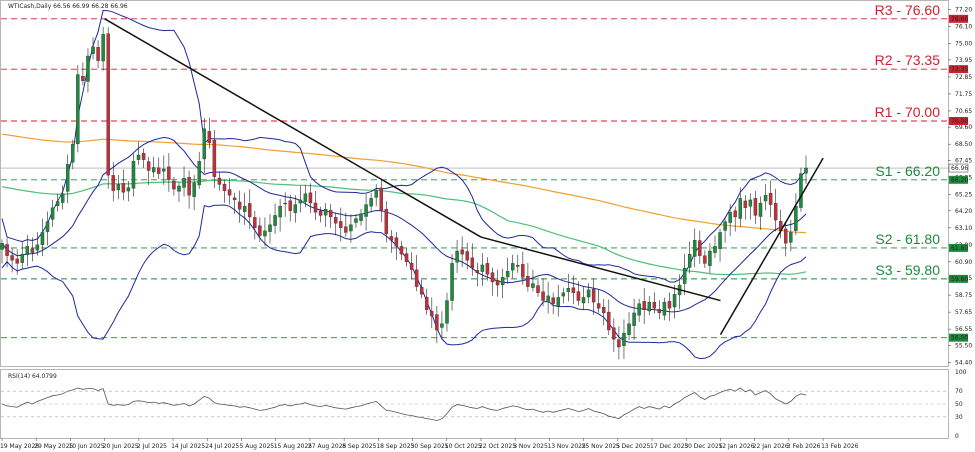  I want to click on level-label-1: R2 - 73.35, so click(908, 60).